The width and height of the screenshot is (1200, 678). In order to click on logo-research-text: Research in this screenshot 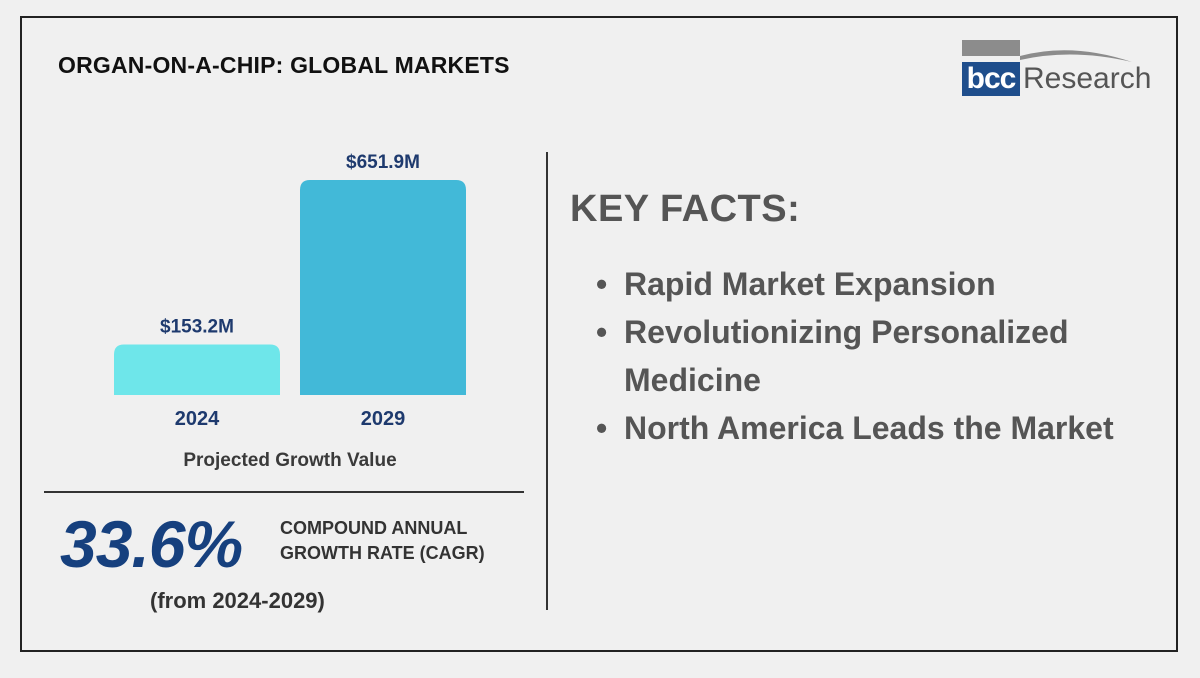, I will do `click(1087, 78)`.